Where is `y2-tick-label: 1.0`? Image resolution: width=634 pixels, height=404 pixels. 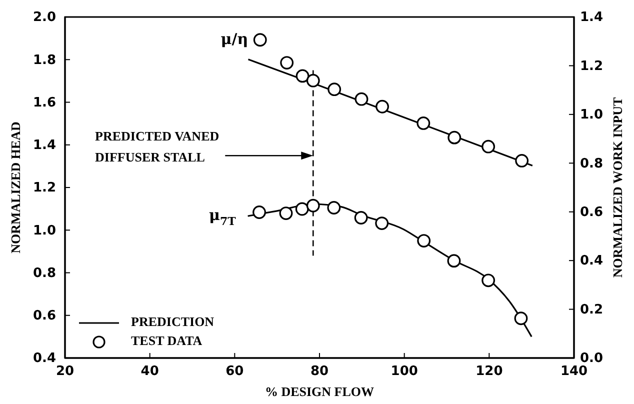
y2-tick-label: 1.0 is located at coordinates (592, 115).